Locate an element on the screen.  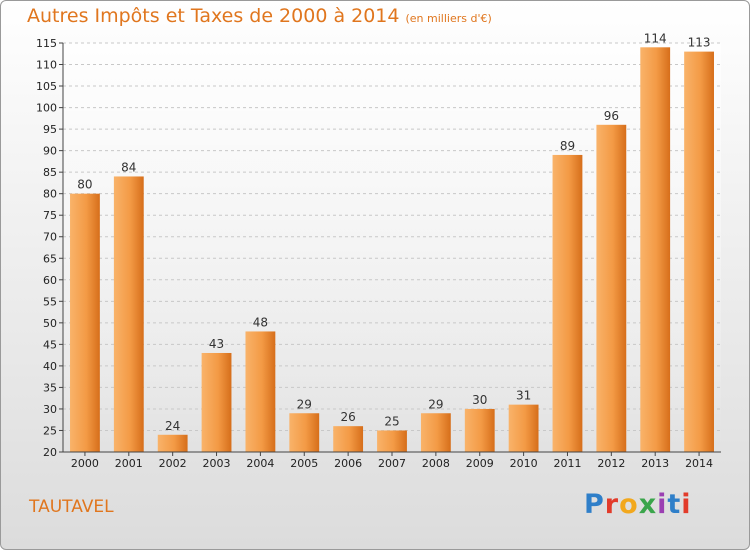
data-label-2002: 24 is located at coordinates (172, 426).